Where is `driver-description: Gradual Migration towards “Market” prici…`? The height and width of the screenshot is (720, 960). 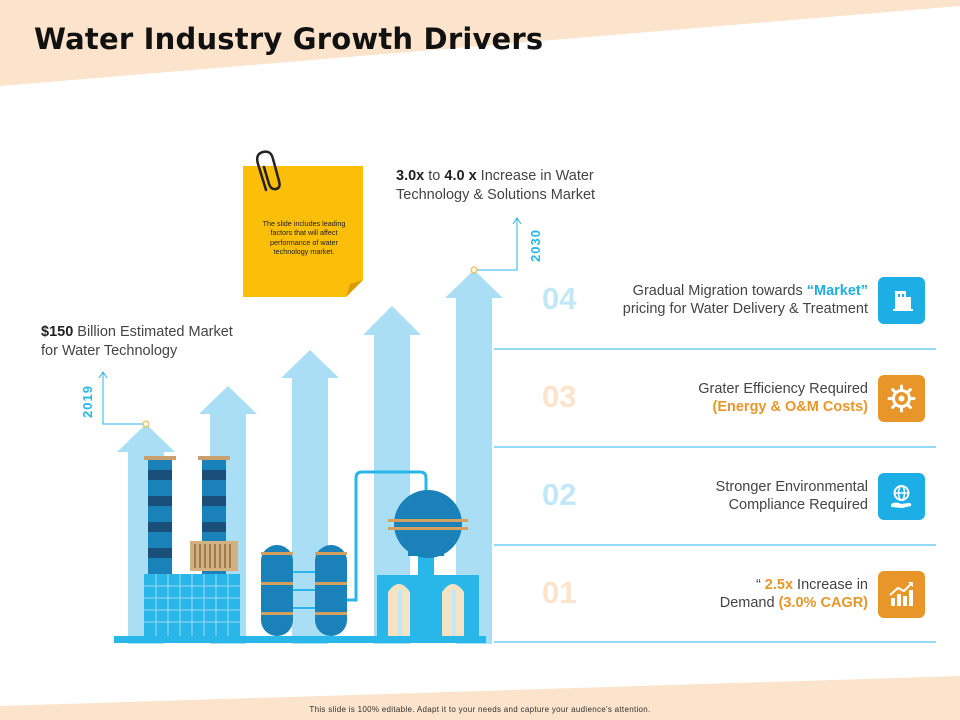 driver-description: Gradual Migration towards “Market” prici… is located at coordinates (745, 300).